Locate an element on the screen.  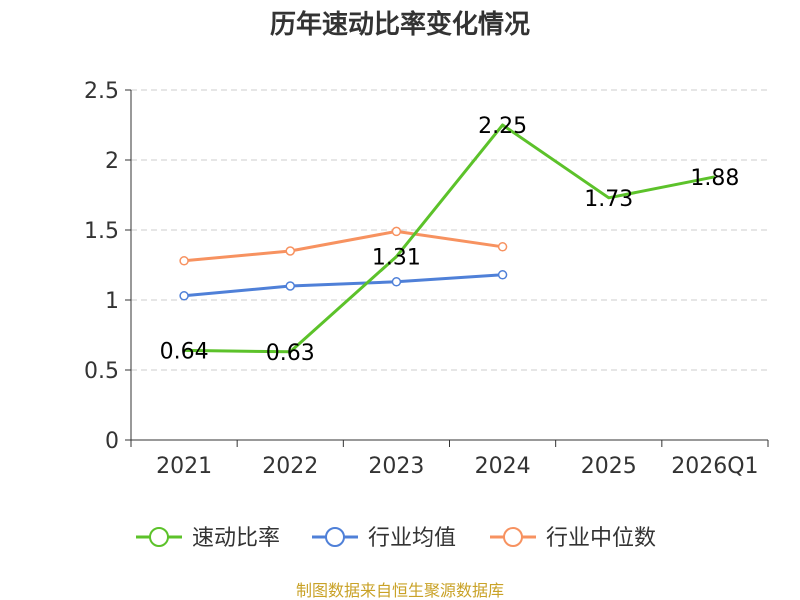
legend-label-1: 行业均值 is located at coordinates (412, 538).